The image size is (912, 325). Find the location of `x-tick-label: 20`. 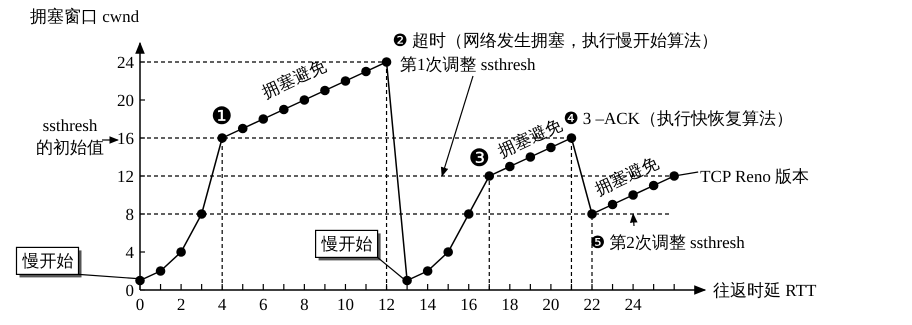

x-tick-label: 20 is located at coordinates (551, 304).